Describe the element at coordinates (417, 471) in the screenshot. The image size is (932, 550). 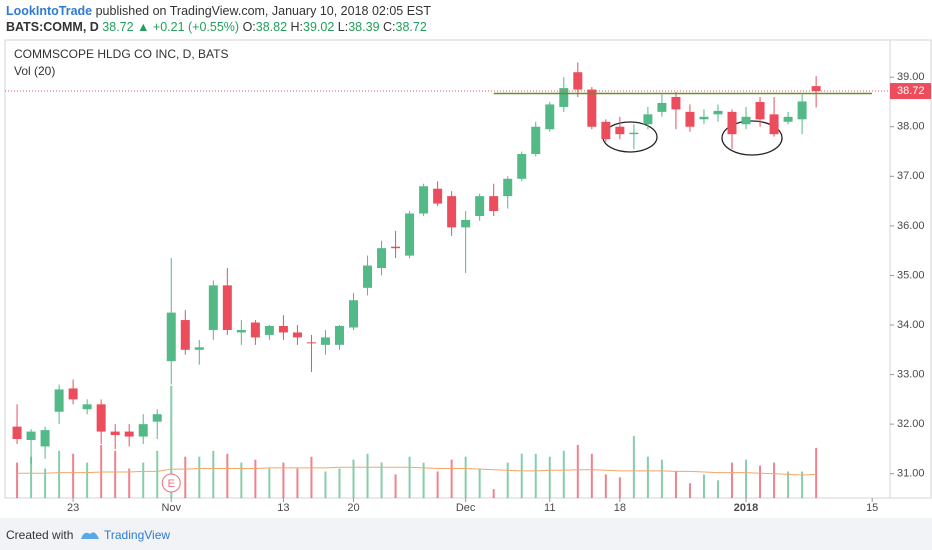
I see `volume-ma` at that location.